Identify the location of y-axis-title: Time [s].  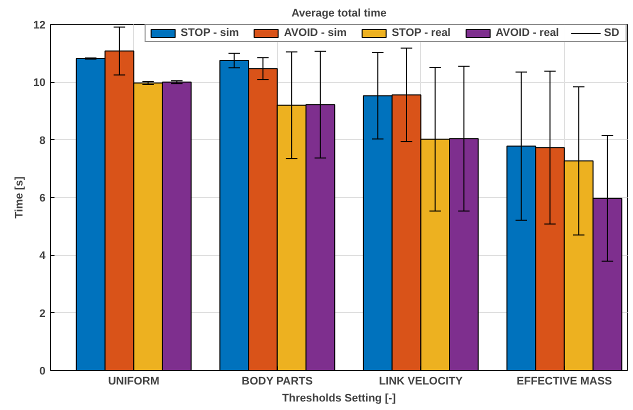
(19, 197).